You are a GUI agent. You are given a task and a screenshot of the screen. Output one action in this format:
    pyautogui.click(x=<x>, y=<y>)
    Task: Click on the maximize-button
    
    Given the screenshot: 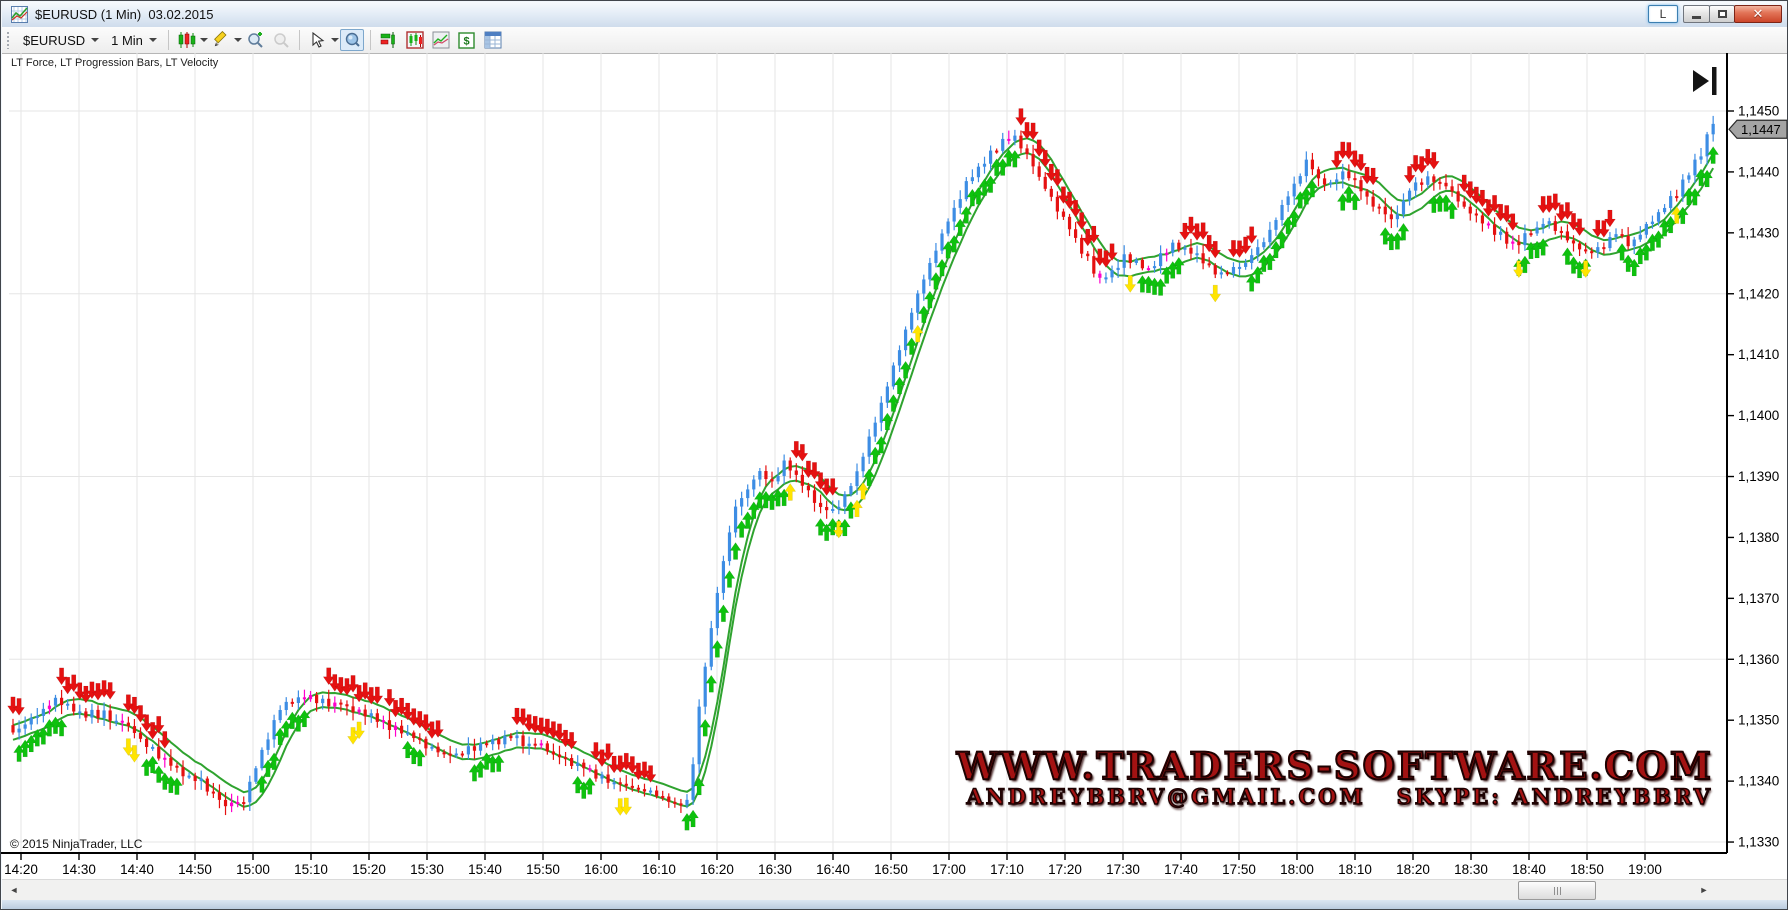 What is the action you would take?
    pyautogui.click(x=1722, y=14)
    